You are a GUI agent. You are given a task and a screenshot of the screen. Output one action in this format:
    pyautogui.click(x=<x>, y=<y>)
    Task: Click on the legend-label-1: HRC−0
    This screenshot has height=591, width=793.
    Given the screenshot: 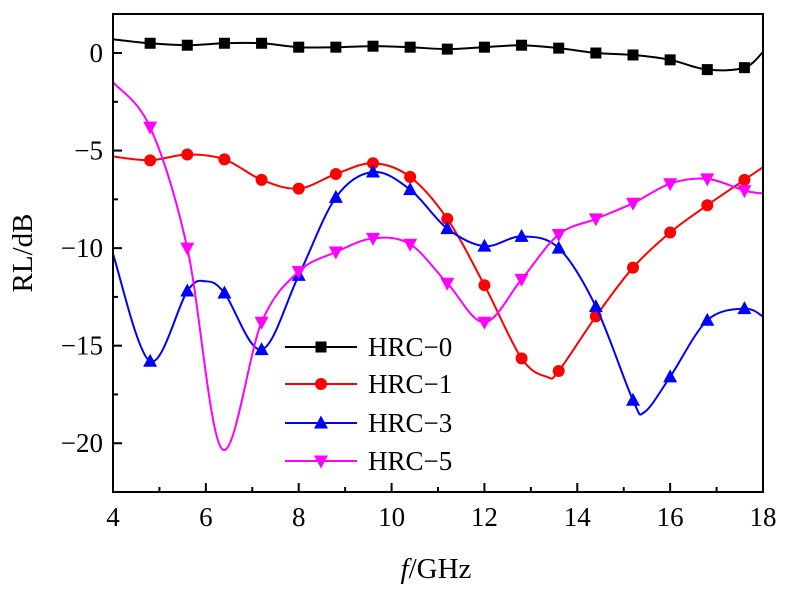 What is the action you would take?
    pyautogui.click(x=410, y=347)
    